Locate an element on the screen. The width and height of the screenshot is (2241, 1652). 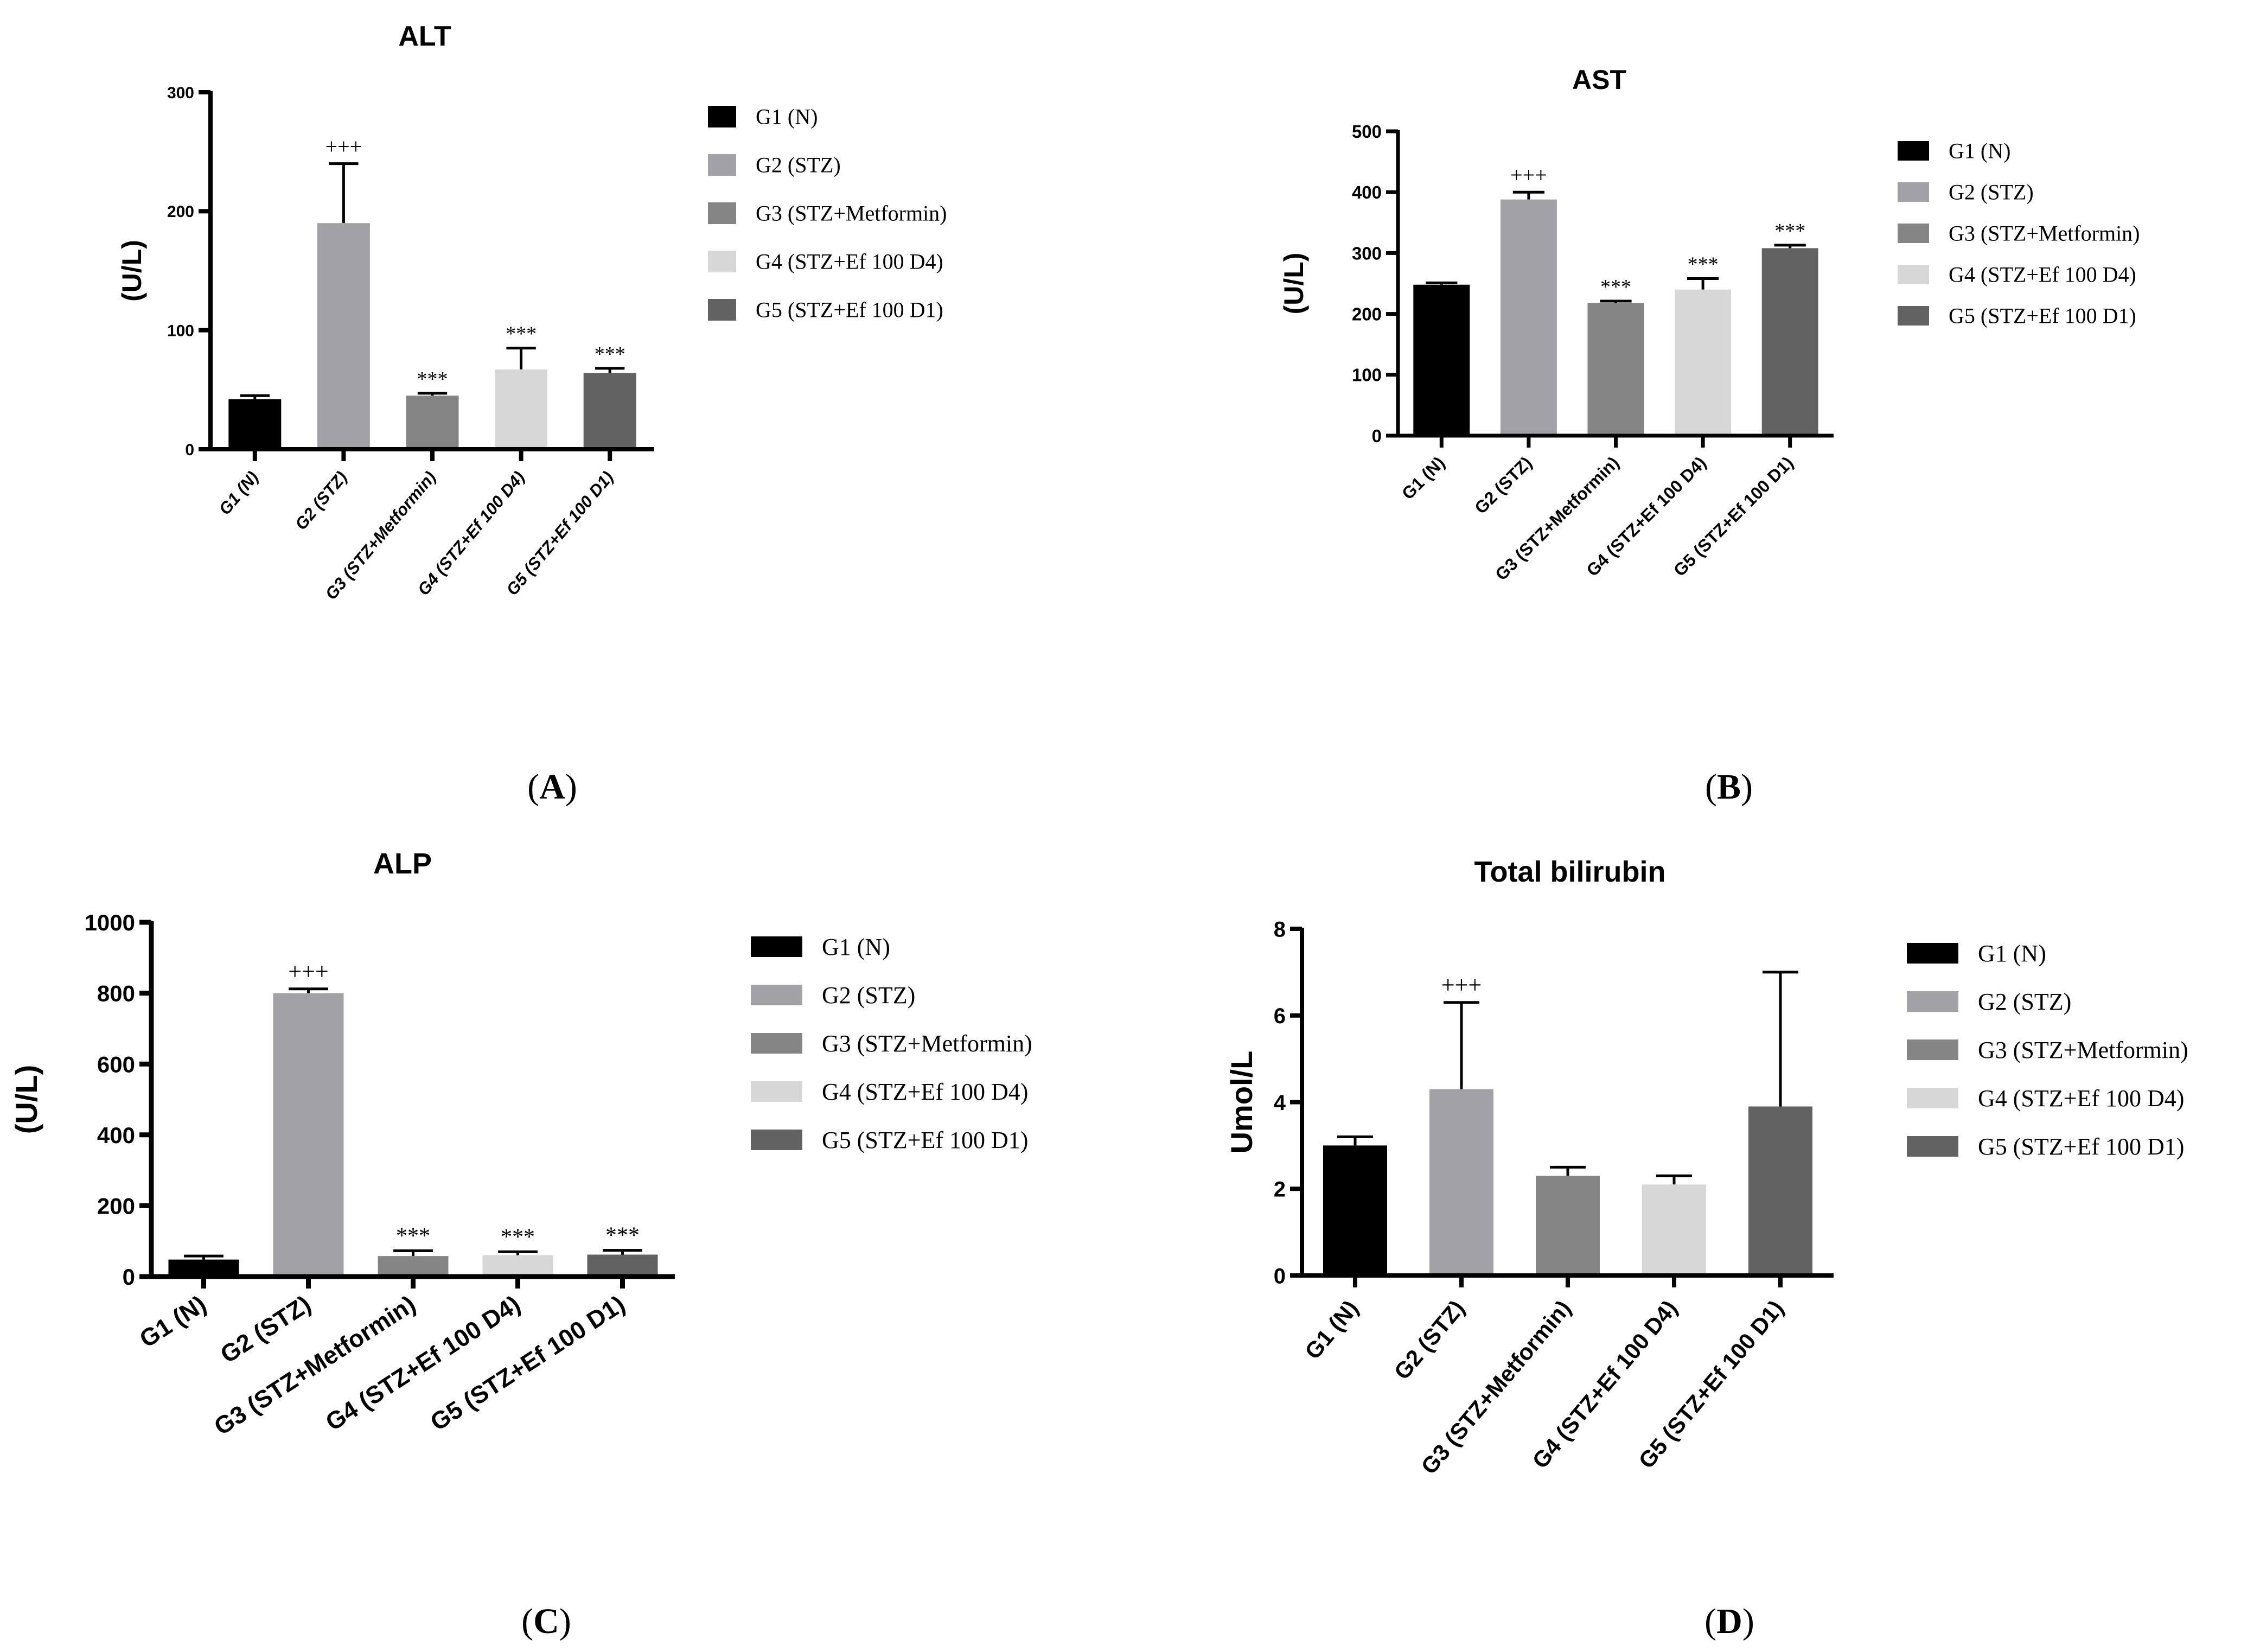
chart-title: ALT is located at coordinates (424, 36).